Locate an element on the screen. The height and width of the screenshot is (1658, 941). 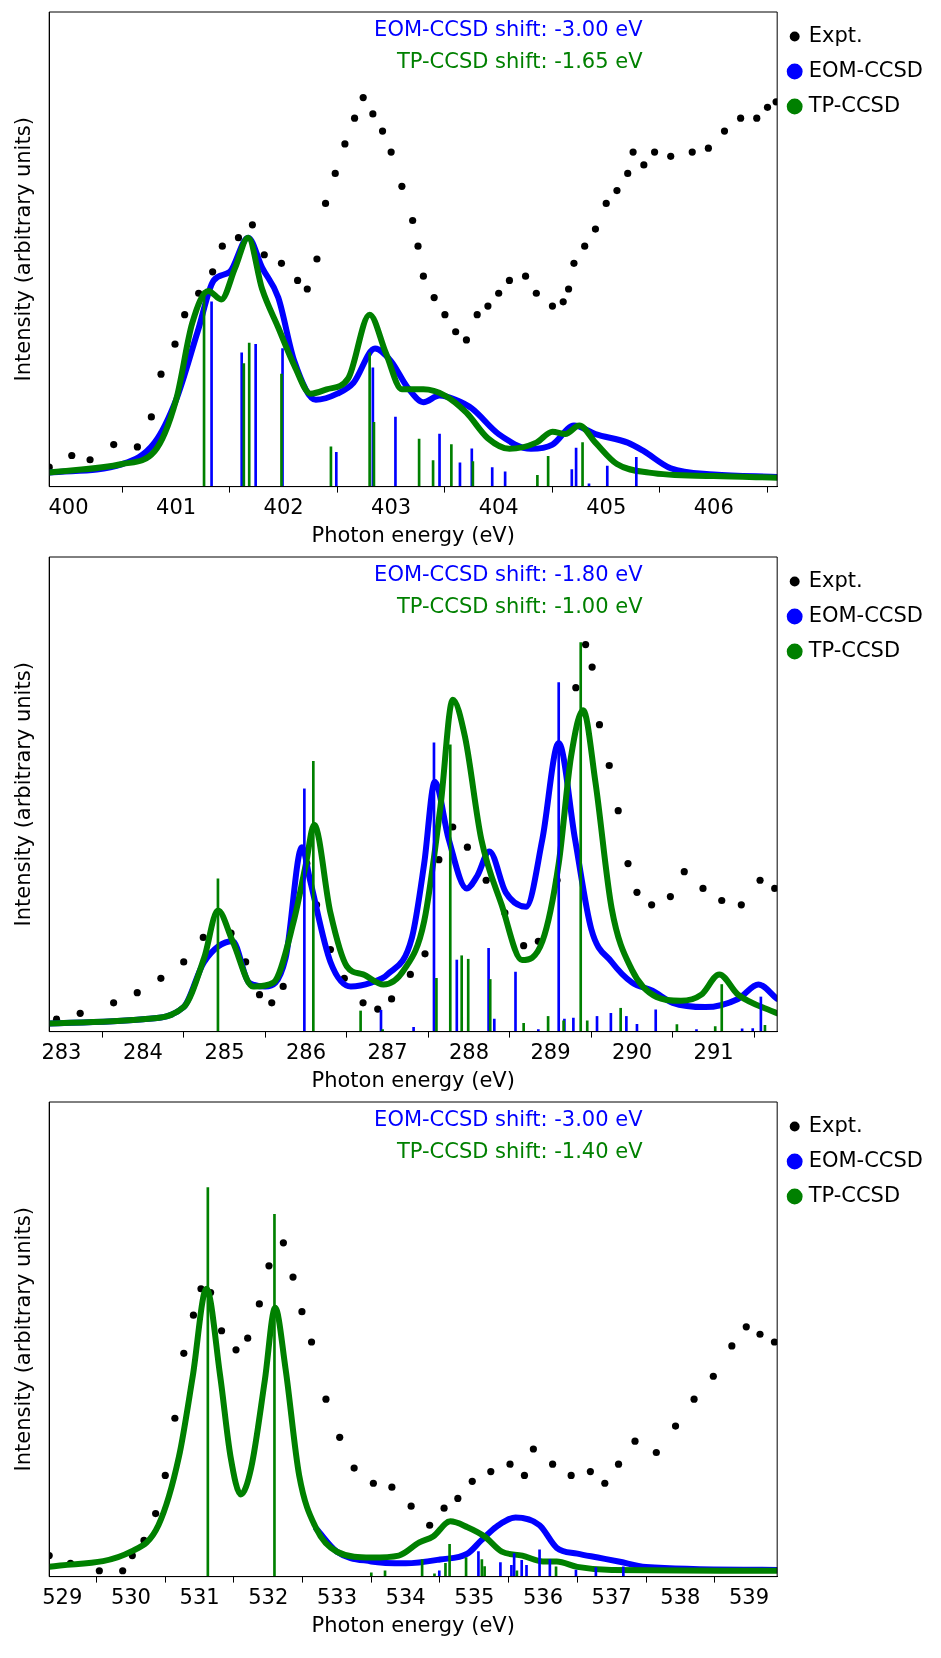
x-tick-label: 404 is located at coordinates (498, 506).